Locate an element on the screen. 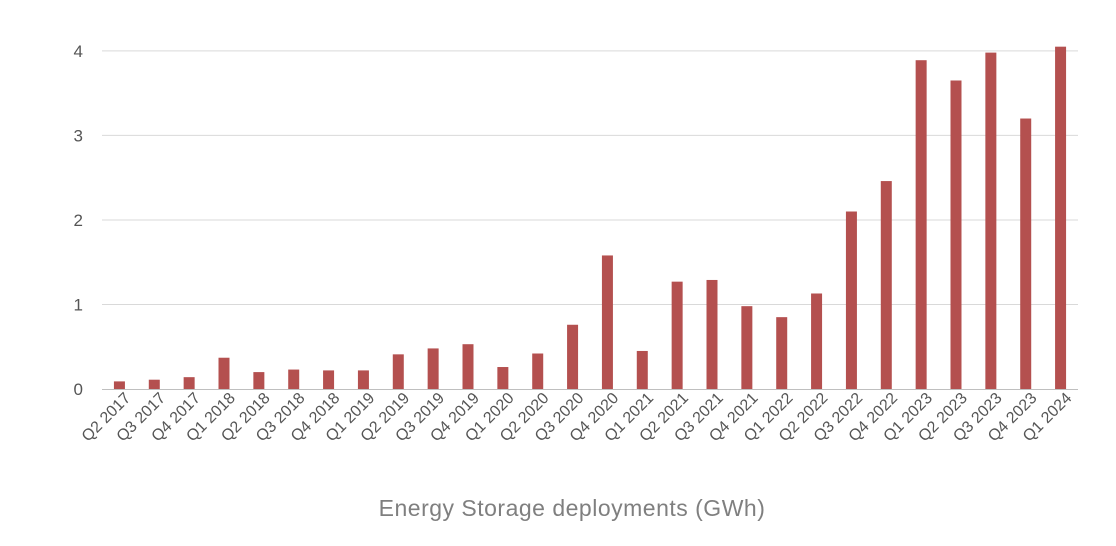 The image size is (1116, 546). x-axis-label: Energy Storage deployments (GWh) is located at coordinates (572, 508).